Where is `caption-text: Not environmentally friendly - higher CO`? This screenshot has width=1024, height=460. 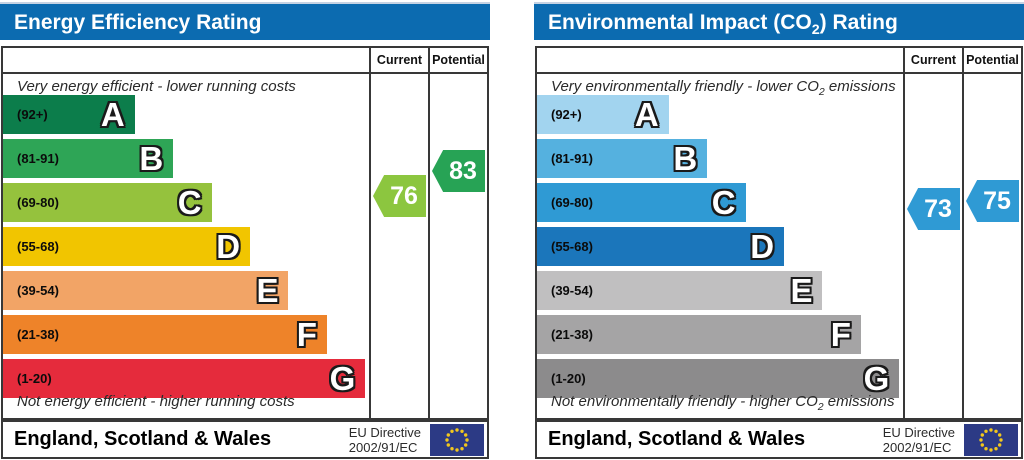 caption-text: Not environmentally friendly - higher CO is located at coordinates (684, 401).